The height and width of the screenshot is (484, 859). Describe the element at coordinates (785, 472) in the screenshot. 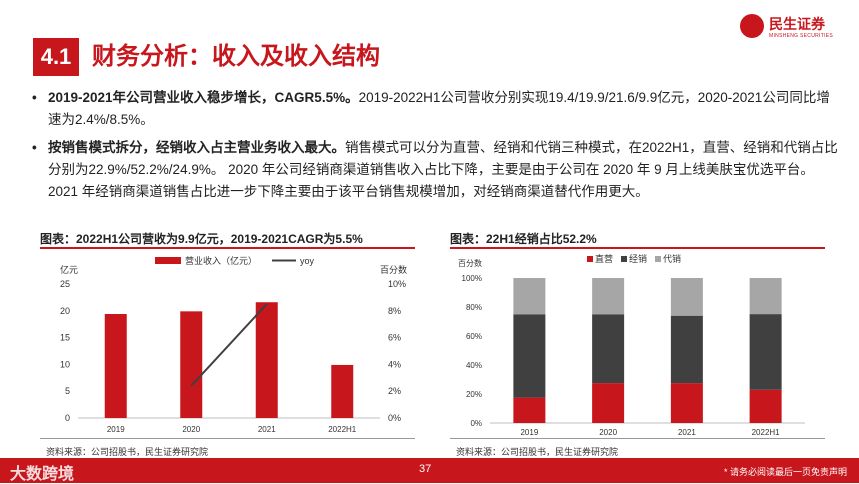

I see `disclaimer-note: * 请务必阅读最后一页免责声明` at that location.